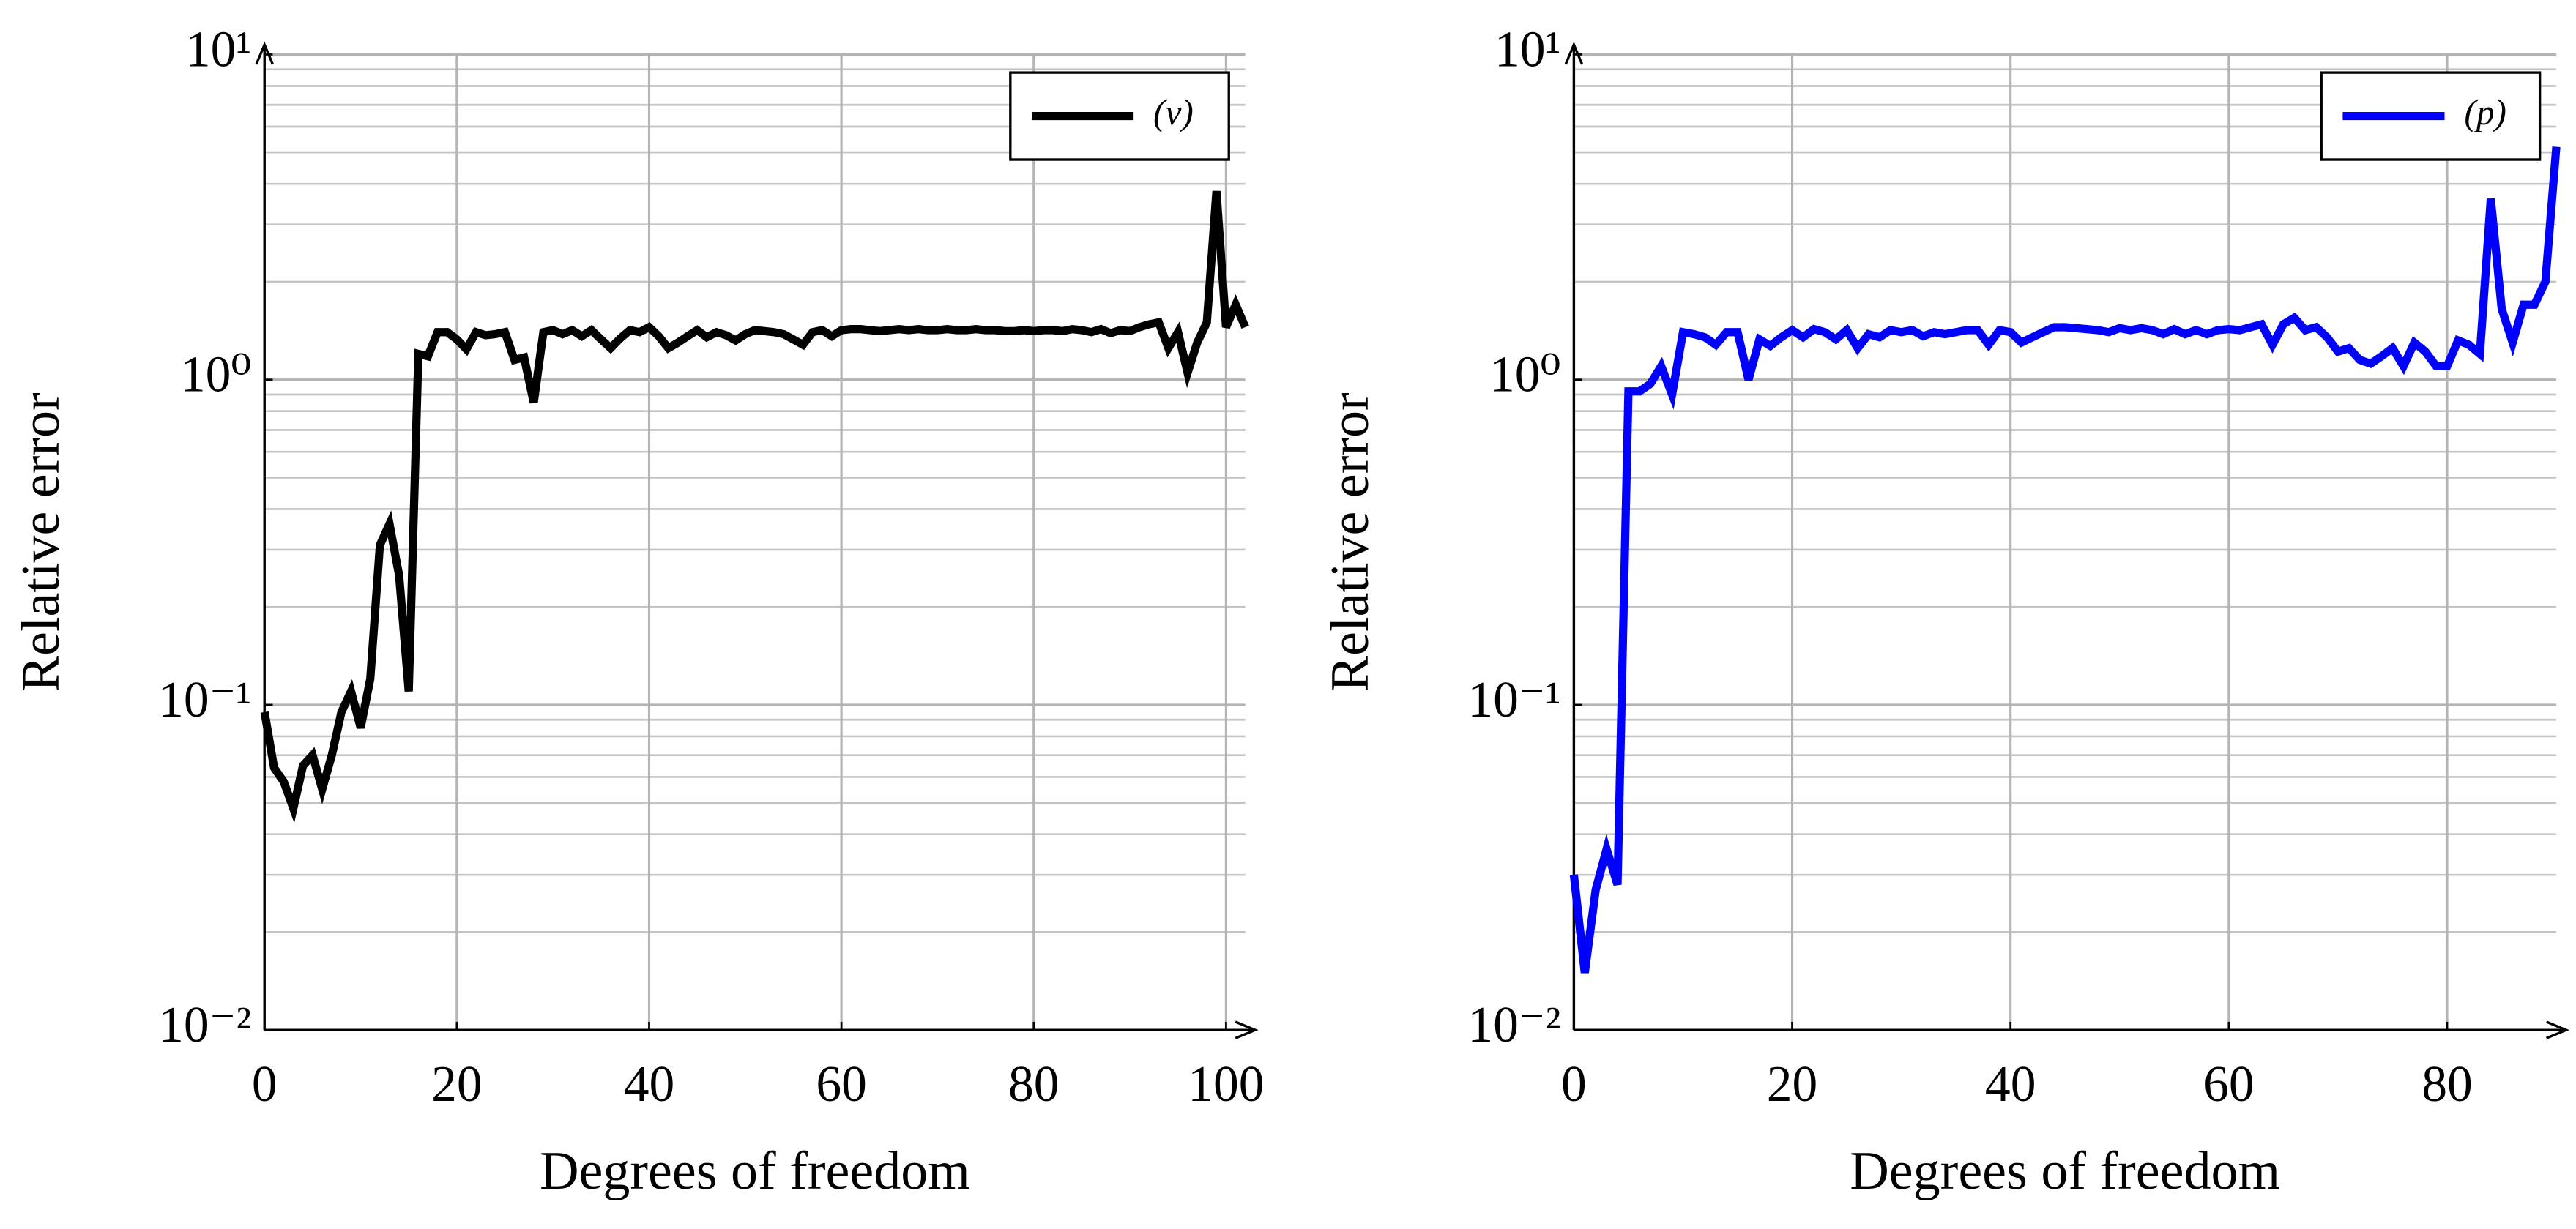  Describe the element at coordinates (1226, 1084) in the screenshot. I see `x-tick-label: 100` at that location.